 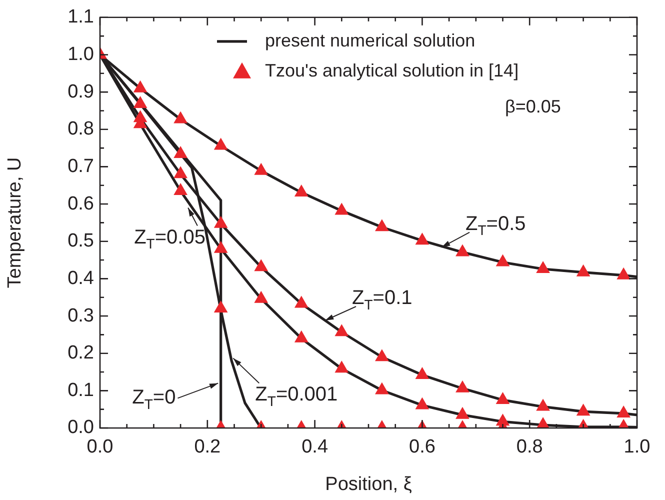 What do you see at coordinates (81, 315) in the screenshot?
I see `y-tick-label: 0.3` at bounding box center [81, 315].